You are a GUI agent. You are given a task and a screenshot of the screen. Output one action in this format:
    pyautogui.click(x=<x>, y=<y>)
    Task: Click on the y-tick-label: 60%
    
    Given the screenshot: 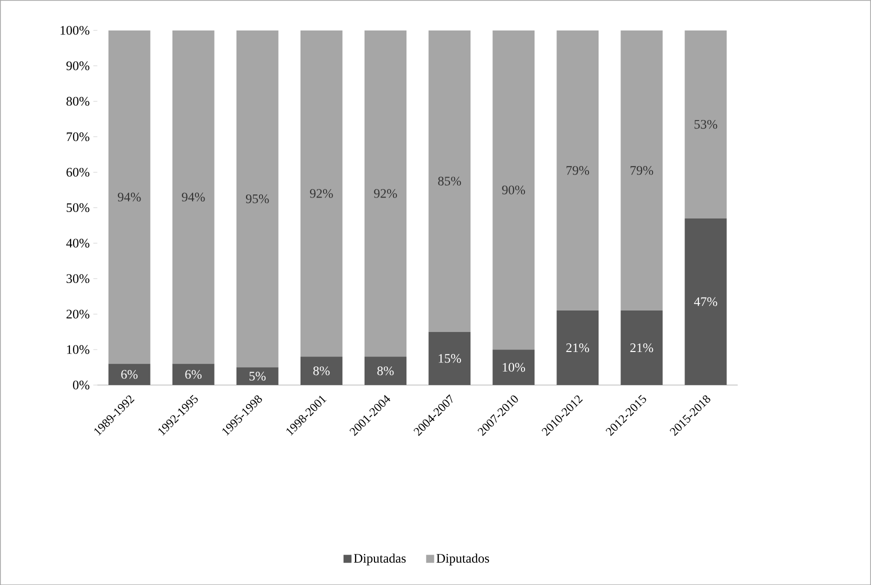 What is the action you would take?
    pyautogui.click(x=78, y=172)
    